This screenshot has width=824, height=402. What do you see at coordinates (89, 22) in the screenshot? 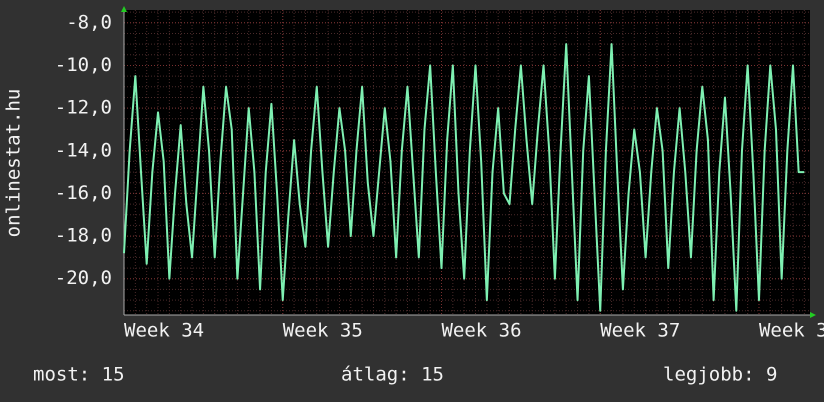
I see `y-tick-label: -8,0` at bounding box center [89, 22].